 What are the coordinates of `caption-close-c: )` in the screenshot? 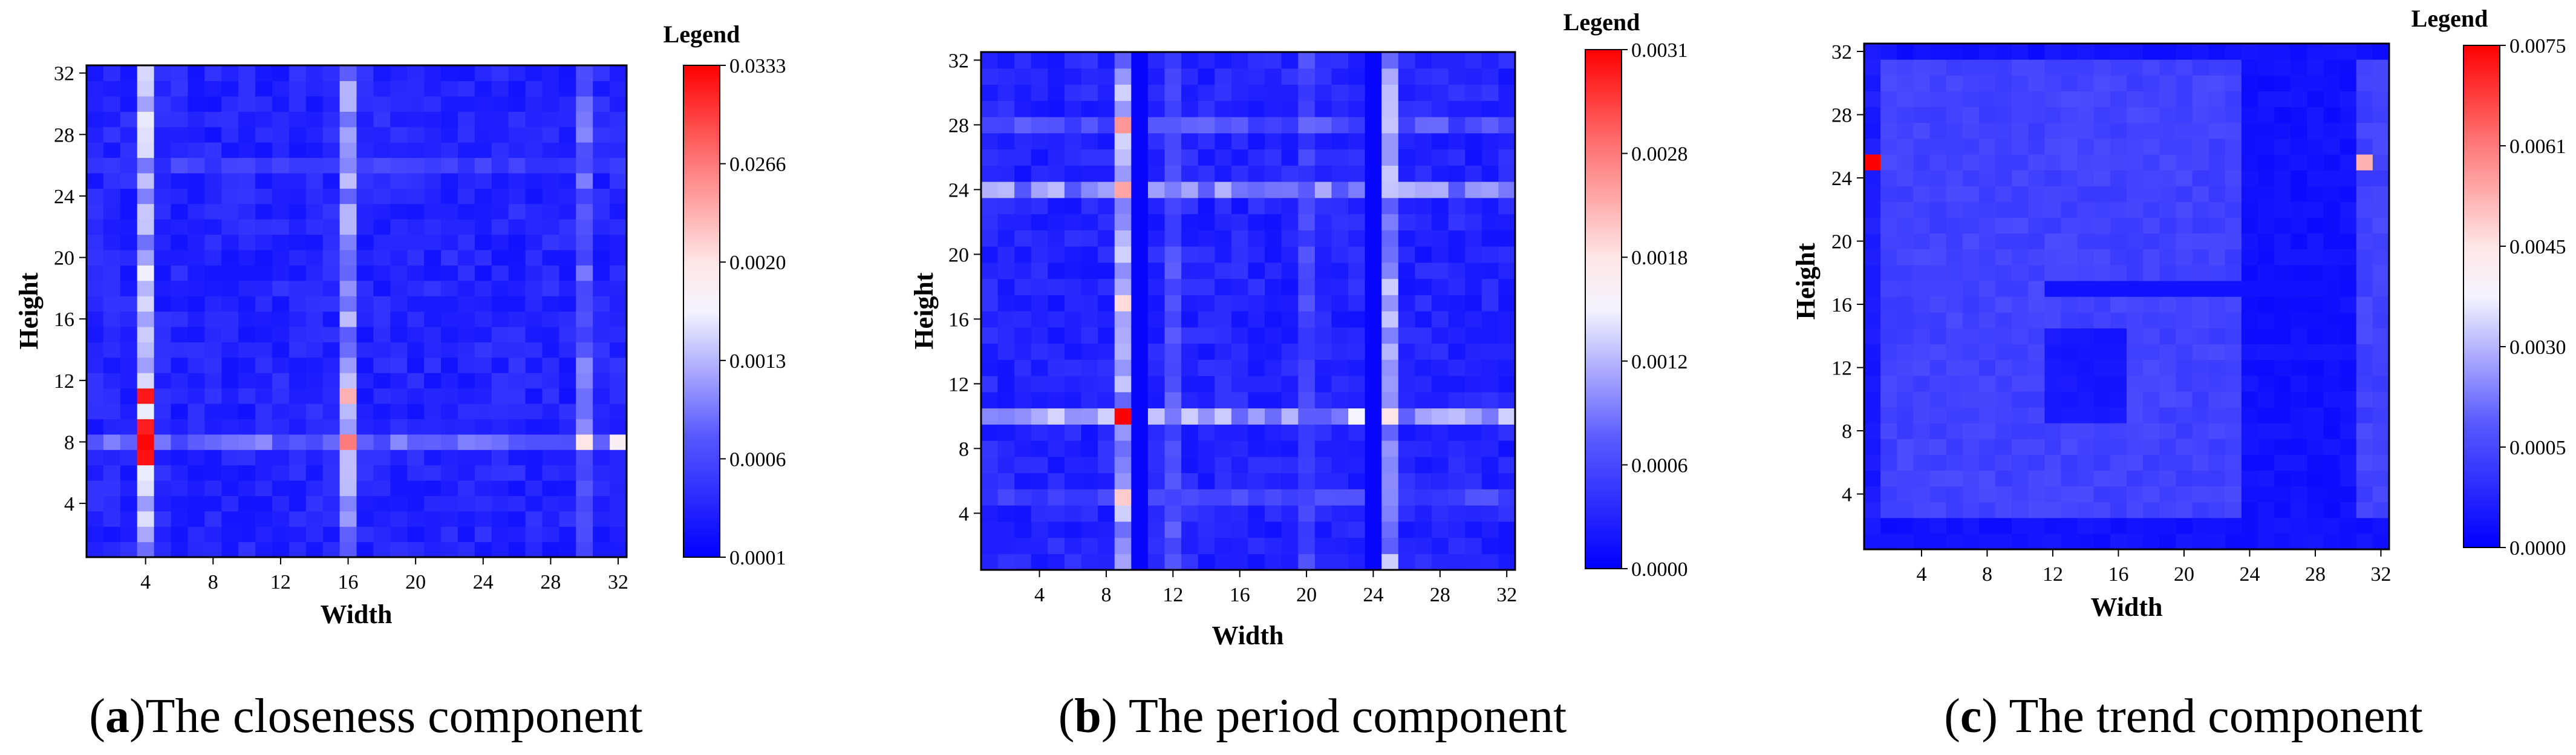 It's located at (1990, 716).